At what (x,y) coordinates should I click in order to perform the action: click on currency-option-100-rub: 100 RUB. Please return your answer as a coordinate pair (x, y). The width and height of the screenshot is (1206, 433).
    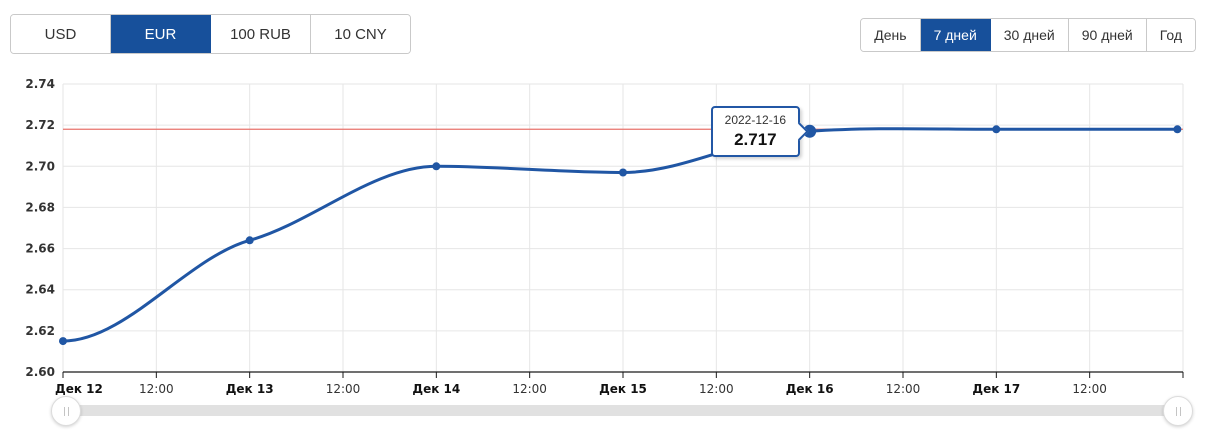
    Looking at the image, I should click on (261, 34).